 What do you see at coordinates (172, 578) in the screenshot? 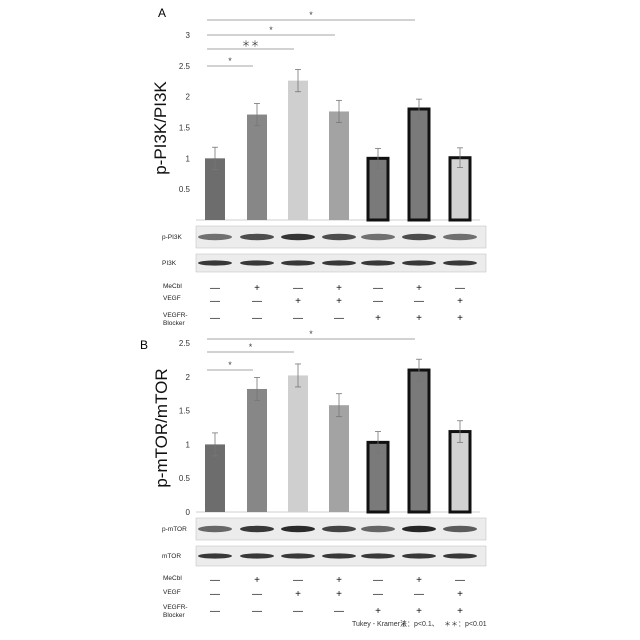
I see `treatment-label: MeCbl` at bounding box center [172, 578].